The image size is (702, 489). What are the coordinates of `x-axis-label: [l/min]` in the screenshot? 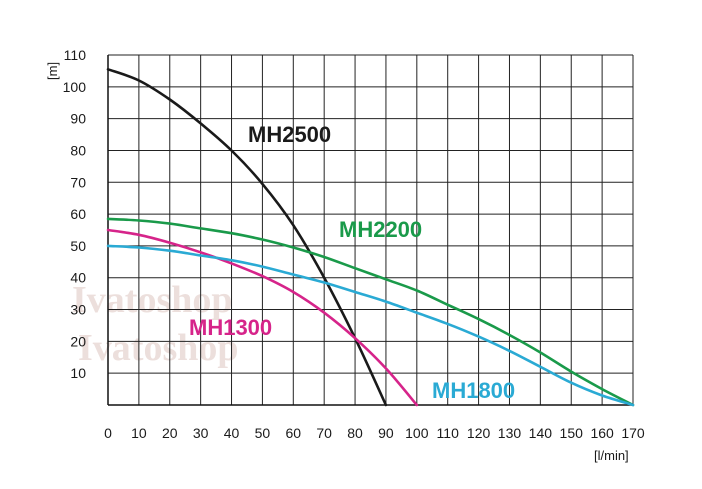 It's located at (611, 455).